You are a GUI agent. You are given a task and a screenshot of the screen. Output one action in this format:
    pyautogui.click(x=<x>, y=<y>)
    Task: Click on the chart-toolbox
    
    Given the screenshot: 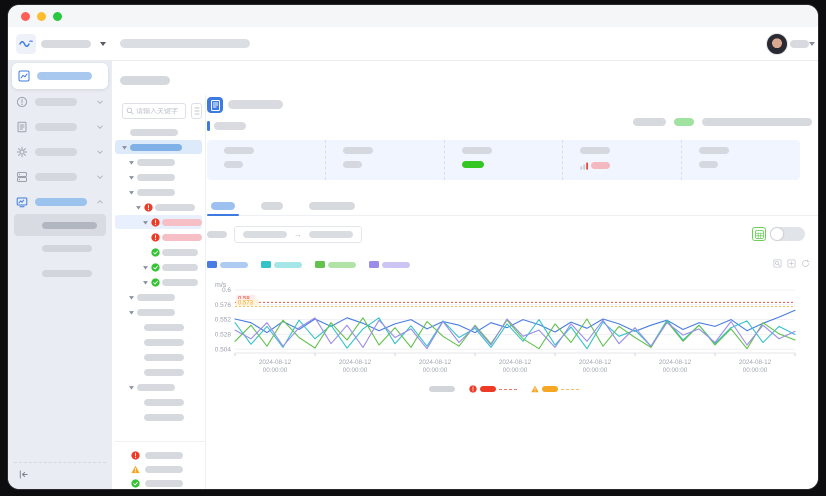 What is the action you would take?
    pyautogui.click(x=791, y=263)
    